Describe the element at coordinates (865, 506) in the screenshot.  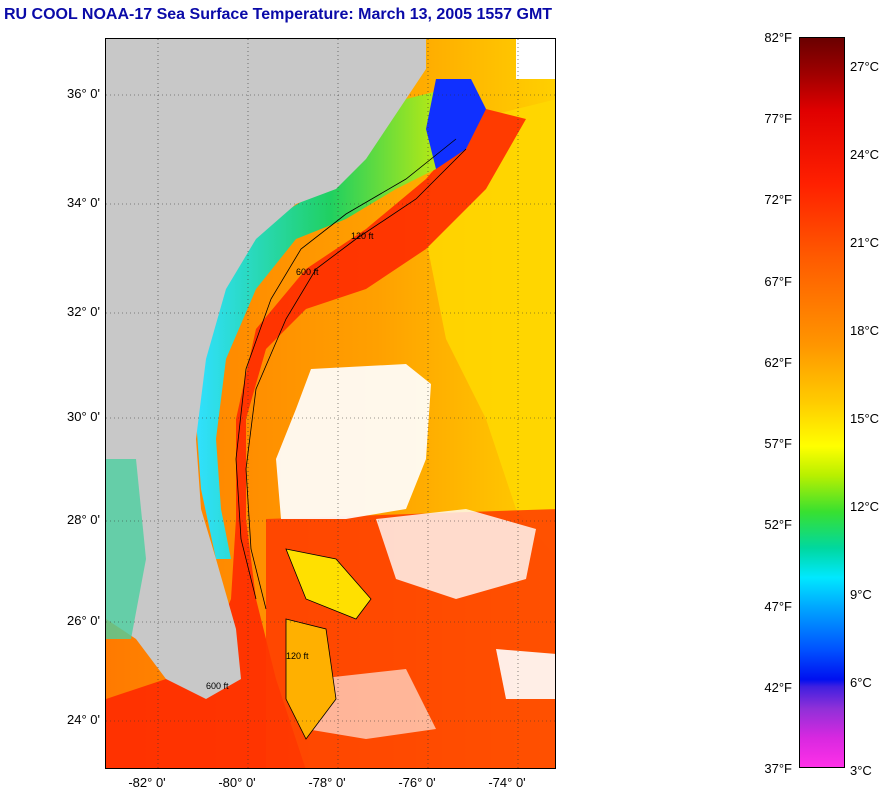
I see `colorbar-c-label: 12°C` at that location.